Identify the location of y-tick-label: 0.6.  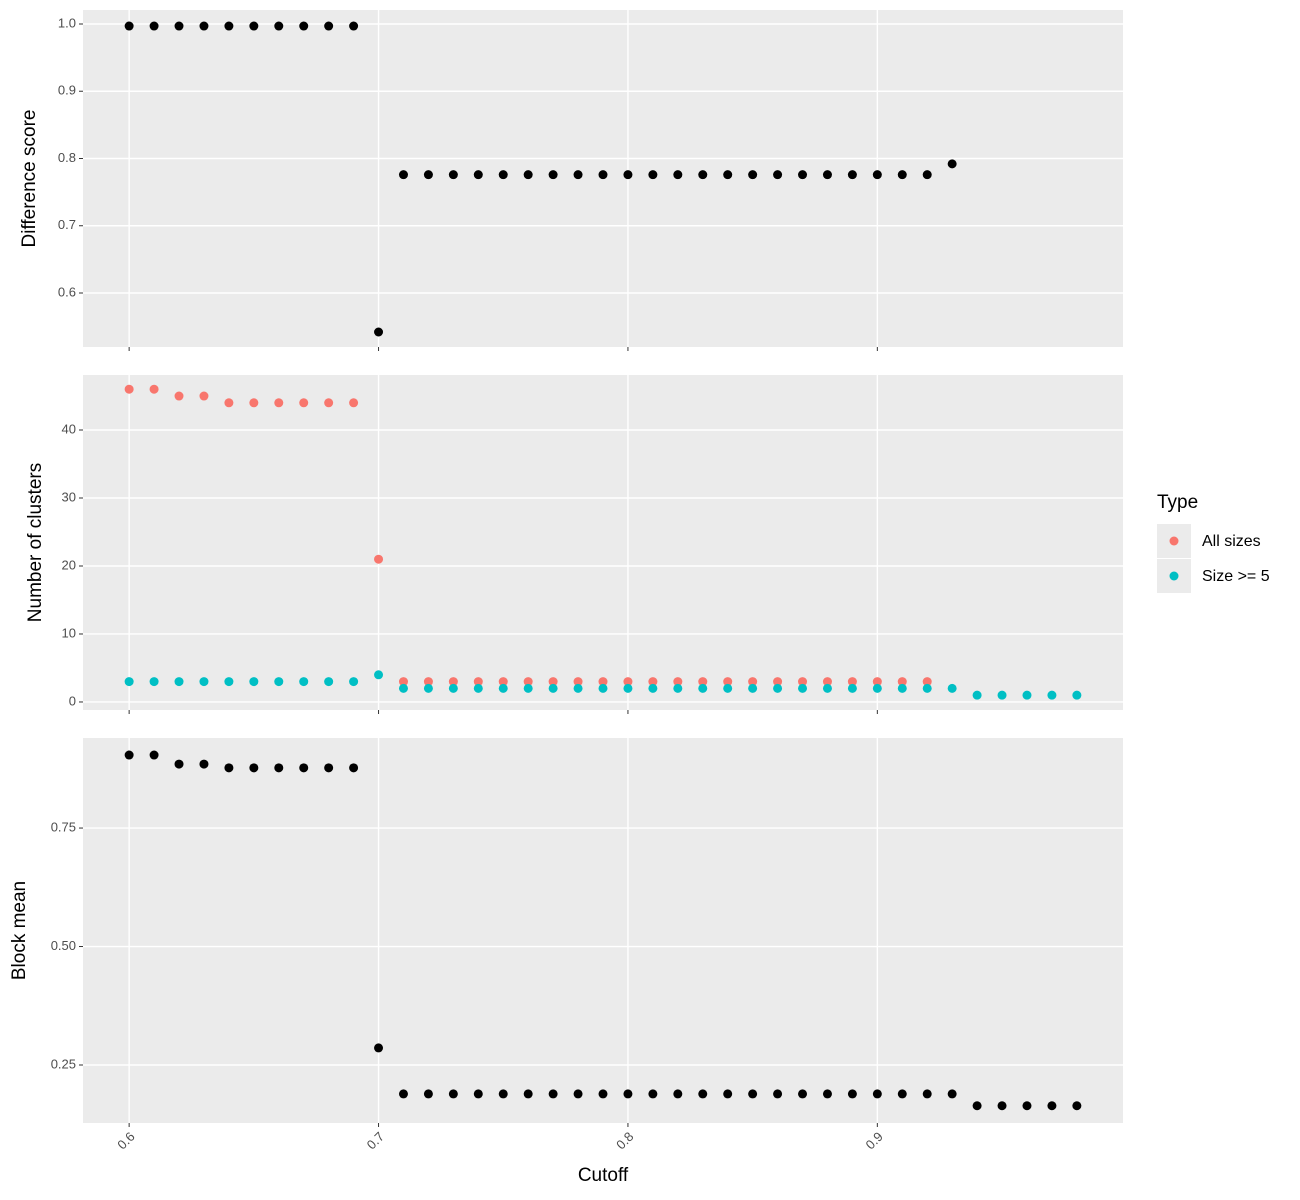
(67, 291).